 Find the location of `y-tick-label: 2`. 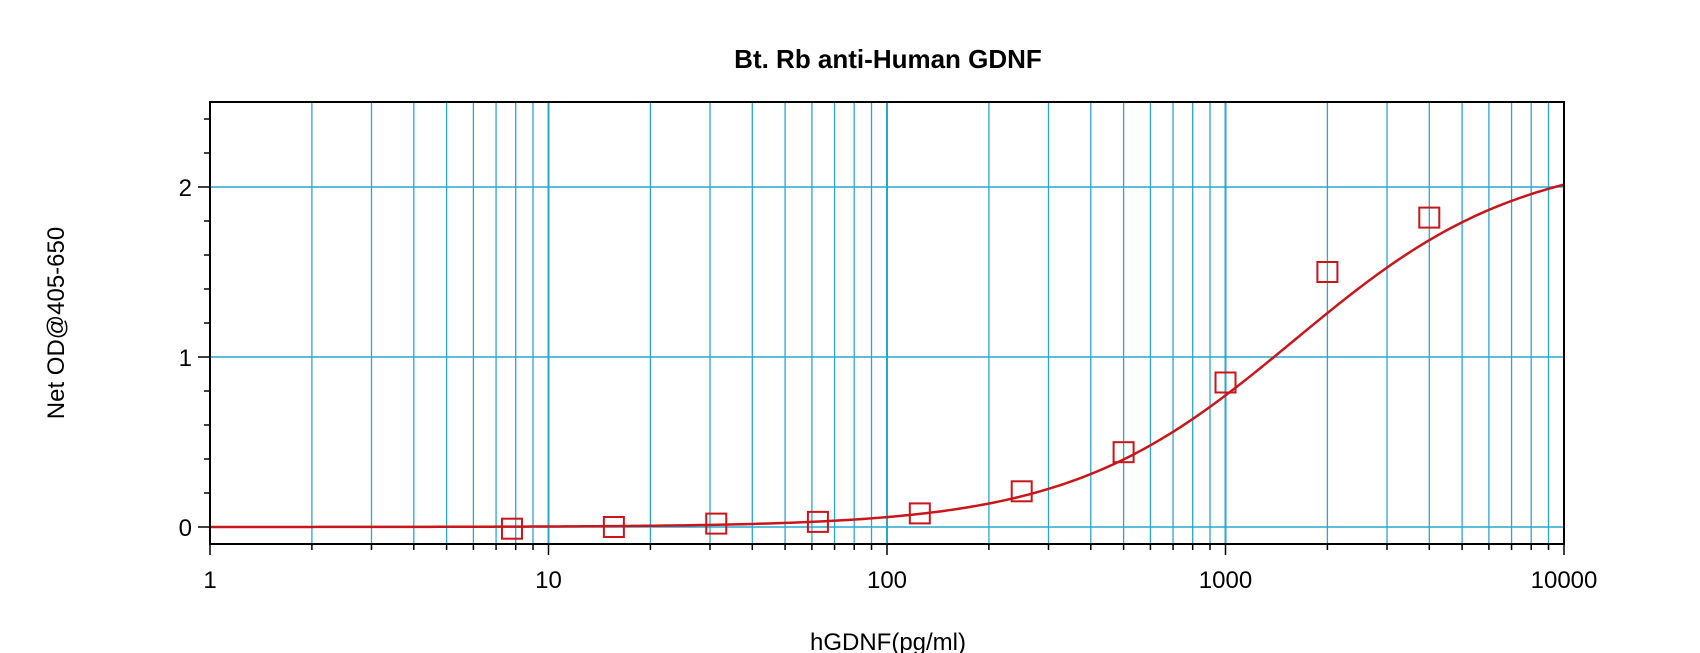

y-tick-label: 2 is located at coordinates (185, 188).